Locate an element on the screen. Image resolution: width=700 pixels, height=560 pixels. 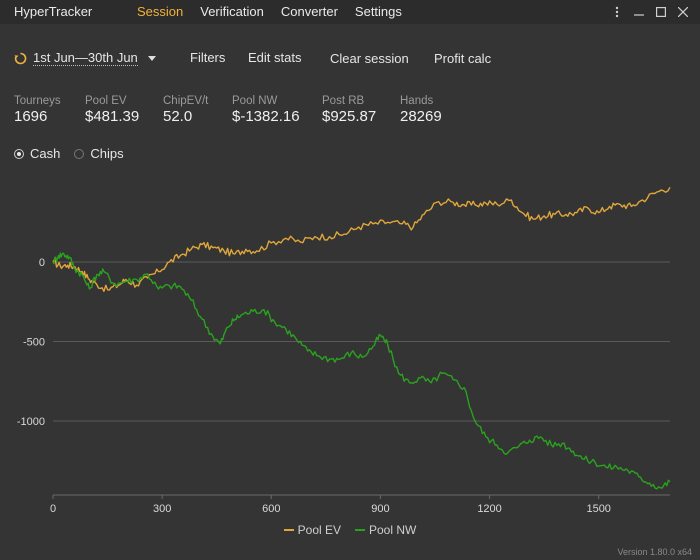
edit-stats-button: Edit stats is located at coordinates (275, 57).